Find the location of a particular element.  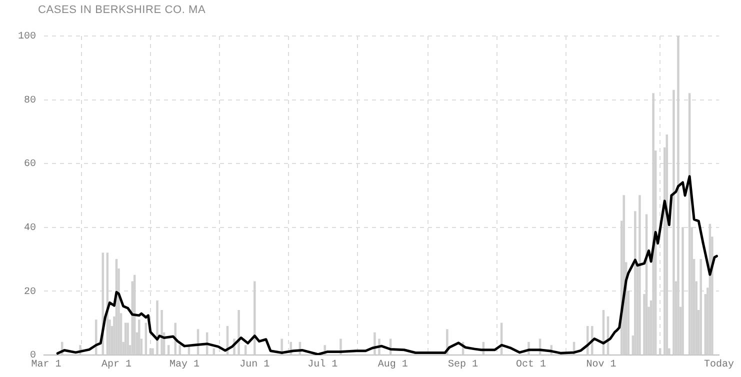

x-tick-label: Mar 1 is located at coordinates (46, 365).